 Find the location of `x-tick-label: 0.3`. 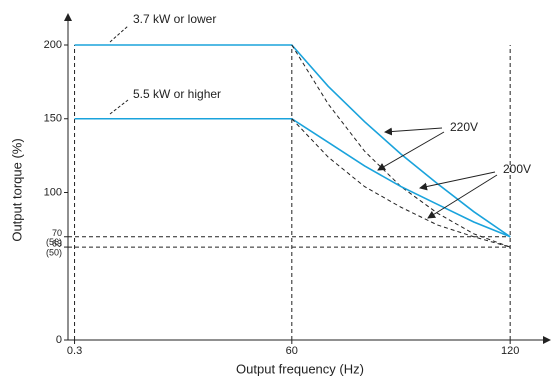

x-tick-label: 0.3 is located at coordinates (74, 351).